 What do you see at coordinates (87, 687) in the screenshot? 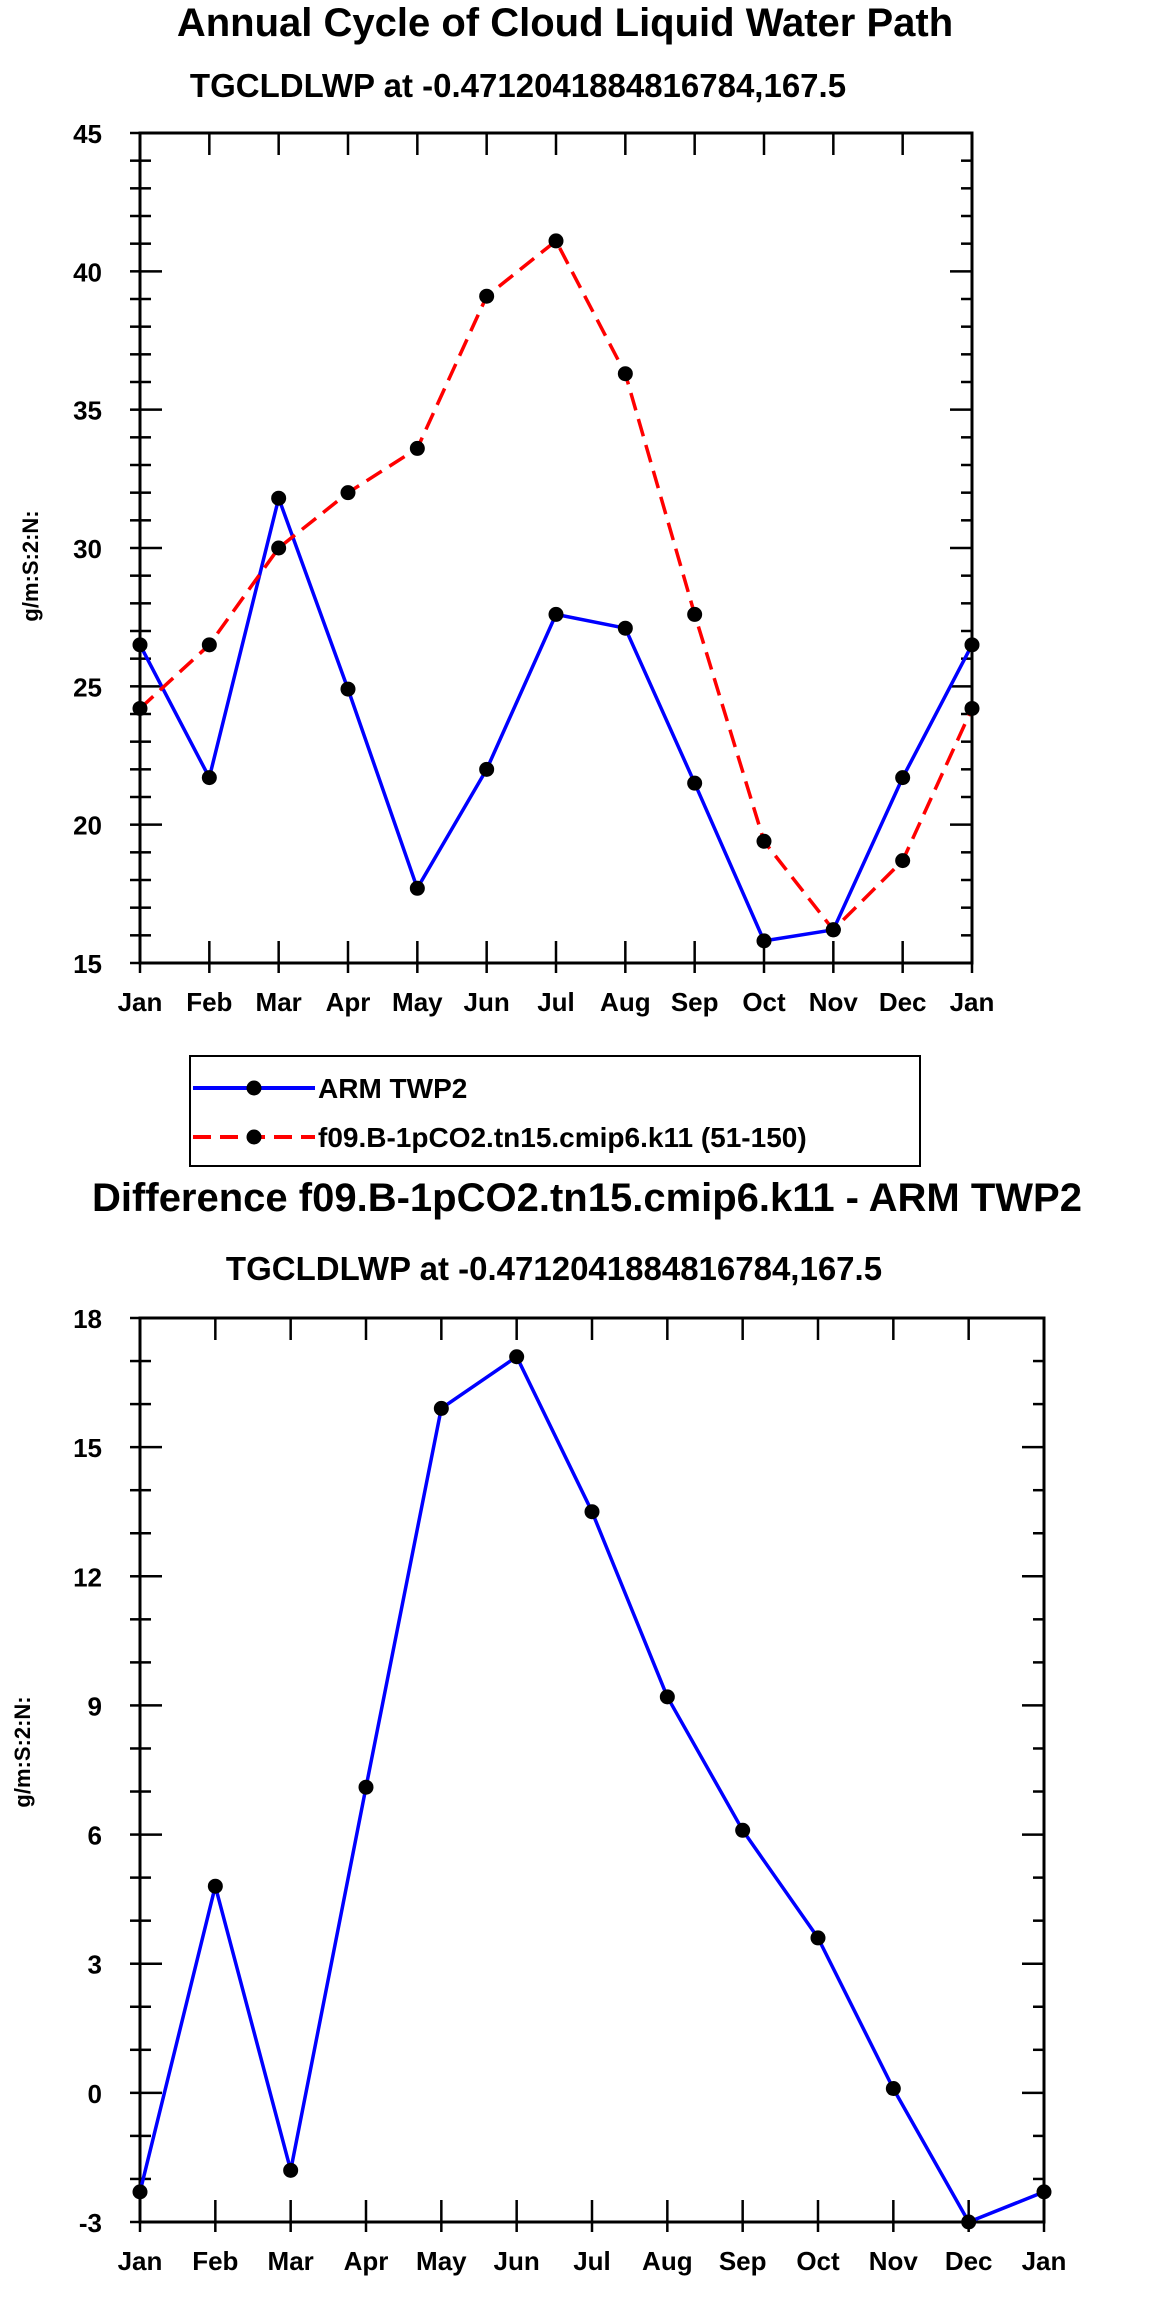
I see `c1-ytick-label: 25` at bounding box center [87, 687].